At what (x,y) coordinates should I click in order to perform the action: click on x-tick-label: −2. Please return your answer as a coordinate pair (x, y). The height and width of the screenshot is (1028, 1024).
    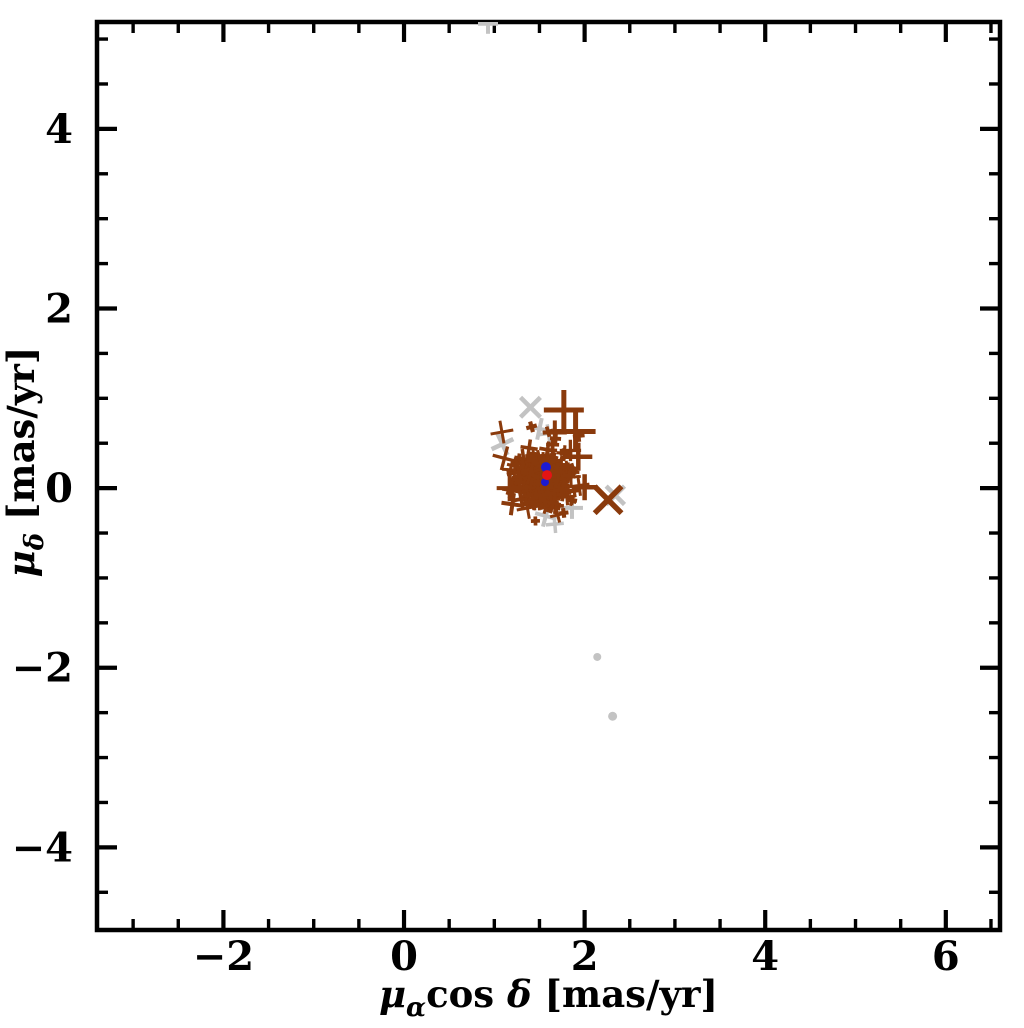
    Looking at the image, I should click on (223, 956).